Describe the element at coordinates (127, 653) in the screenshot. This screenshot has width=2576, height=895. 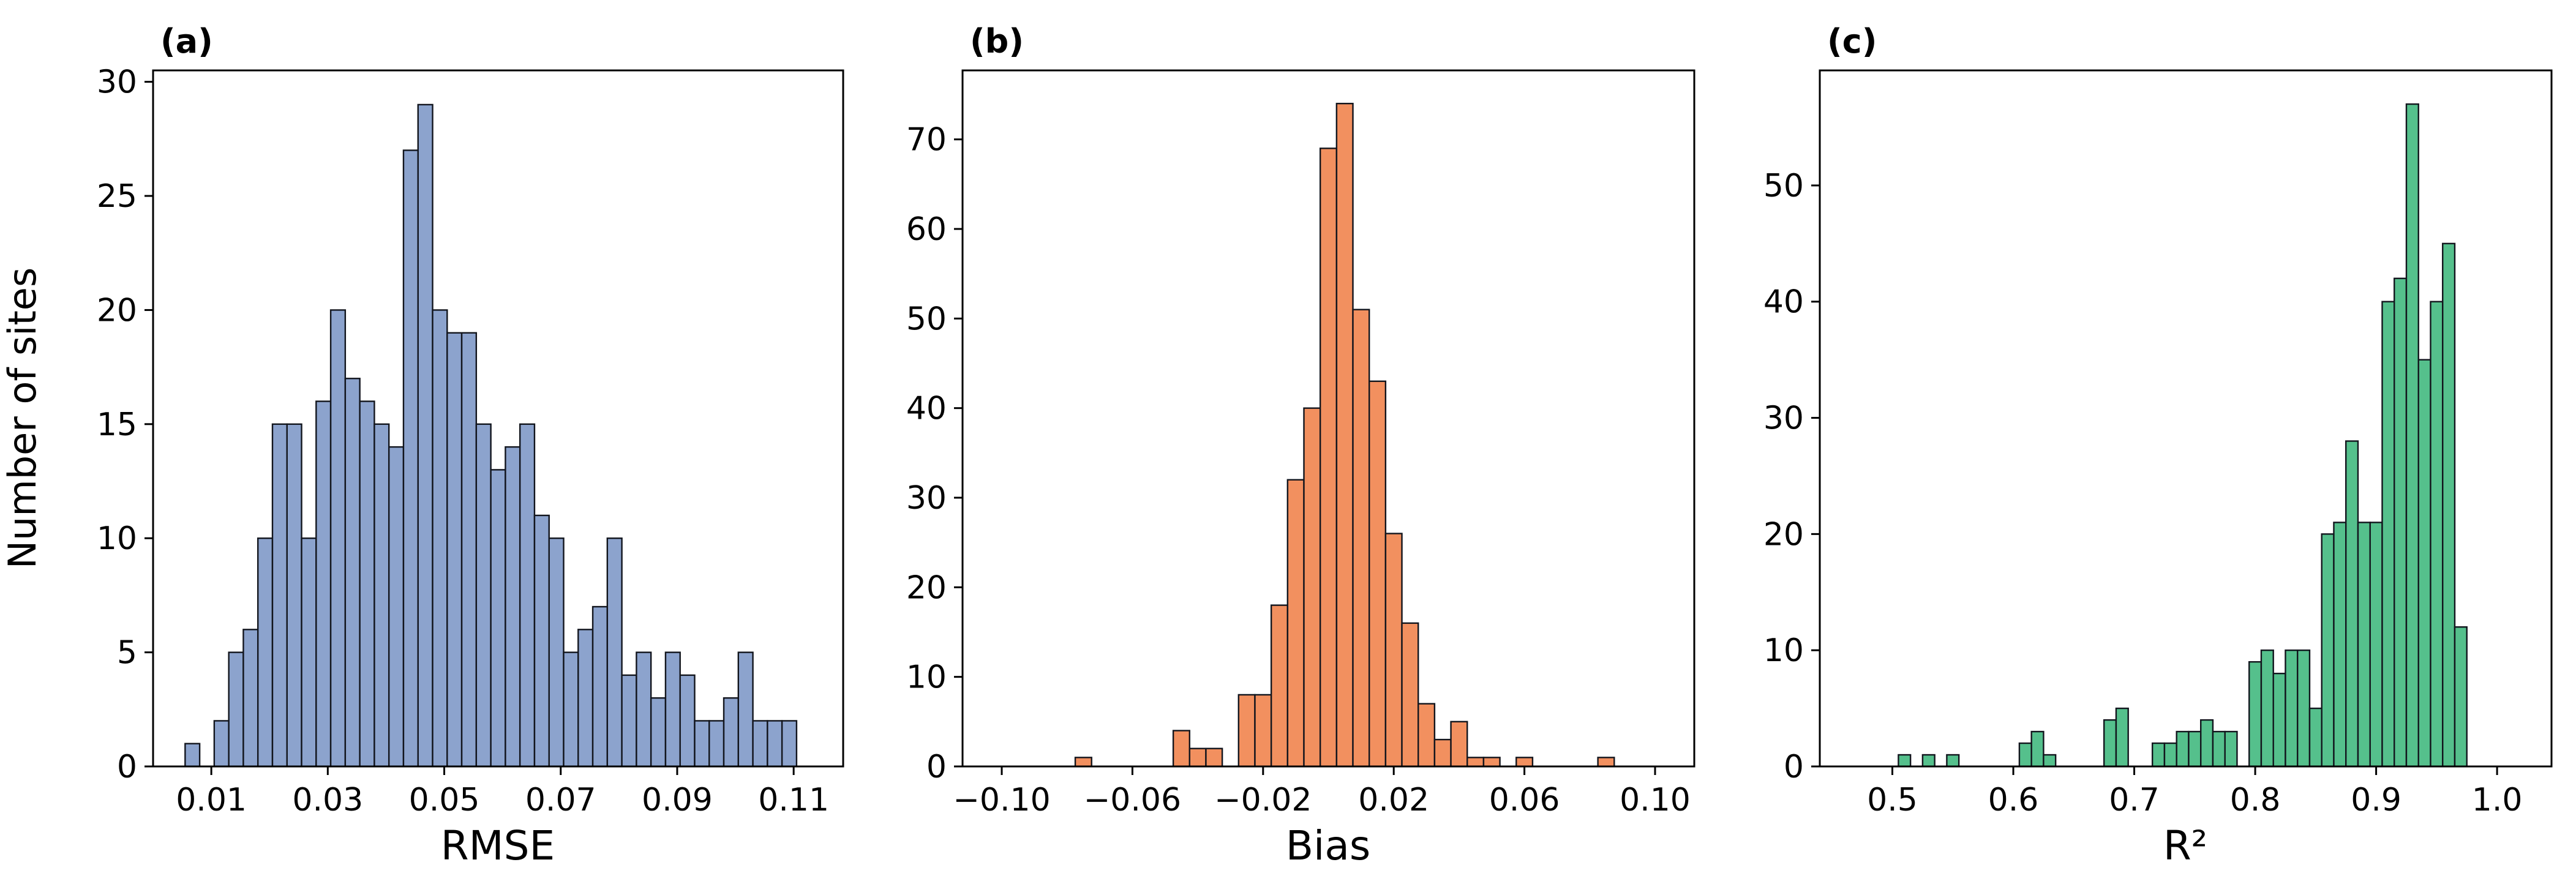
I see `y-tick-label: 5` at that location.